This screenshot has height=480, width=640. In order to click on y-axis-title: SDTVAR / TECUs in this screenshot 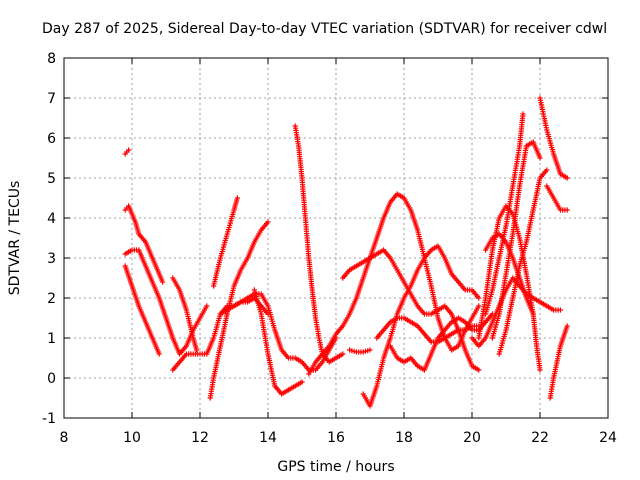, I will do `click(15, 238)`.